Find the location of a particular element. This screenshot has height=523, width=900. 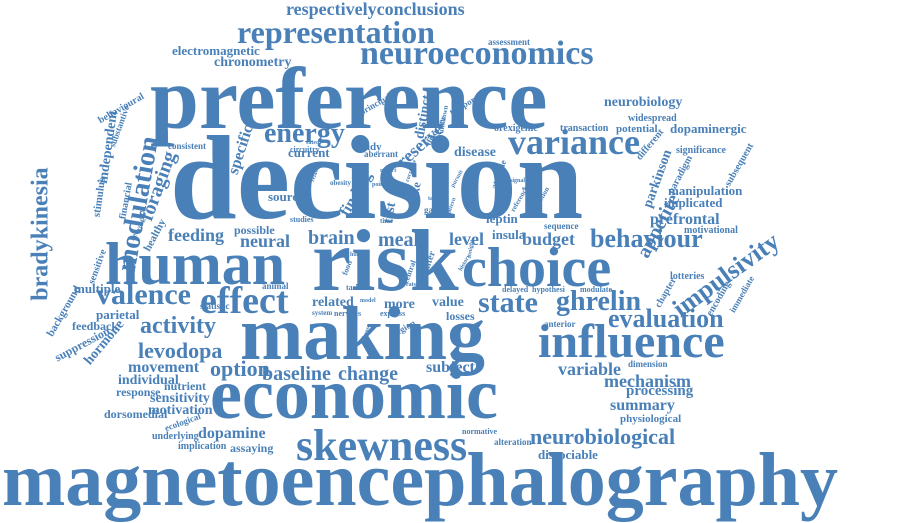

word-choice: choice is located at coordinates (537, 268).